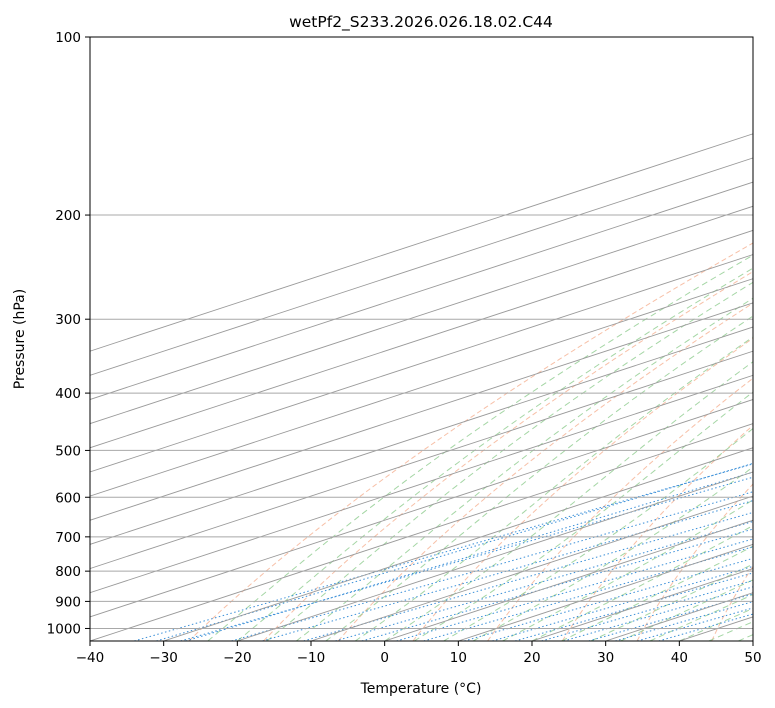 The height and width of the screenshot is (708, 775). What do you see at coordinates (20, 339) in the screenshot?
I see `y-axis-label: Pressure (hPa)` at bounding box center [20, 339].